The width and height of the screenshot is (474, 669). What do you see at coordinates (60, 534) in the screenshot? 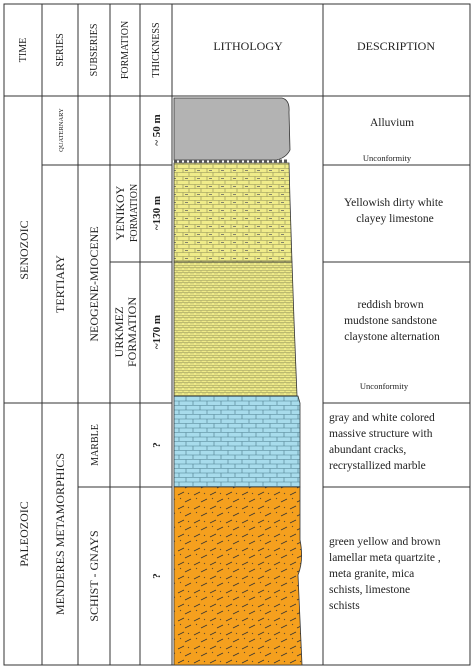
I see `series-menderes: MENDERES METAMORPHICS` at bounding box center [60, 534].